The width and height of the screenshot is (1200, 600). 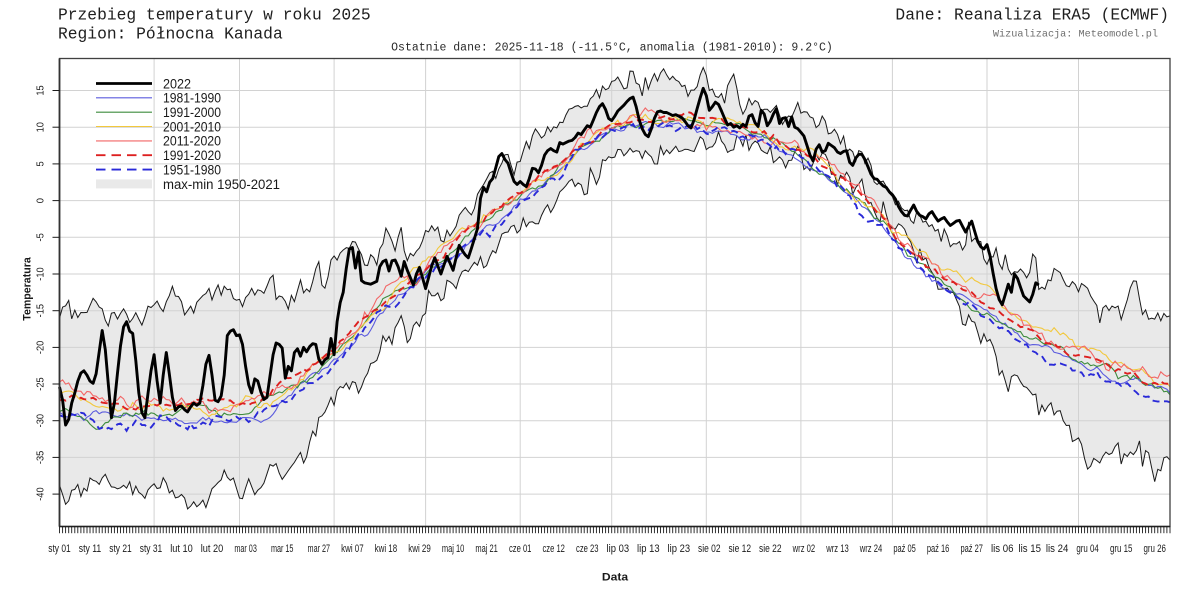 I want to click on svg-text: -15, so click(x=41, y=311).